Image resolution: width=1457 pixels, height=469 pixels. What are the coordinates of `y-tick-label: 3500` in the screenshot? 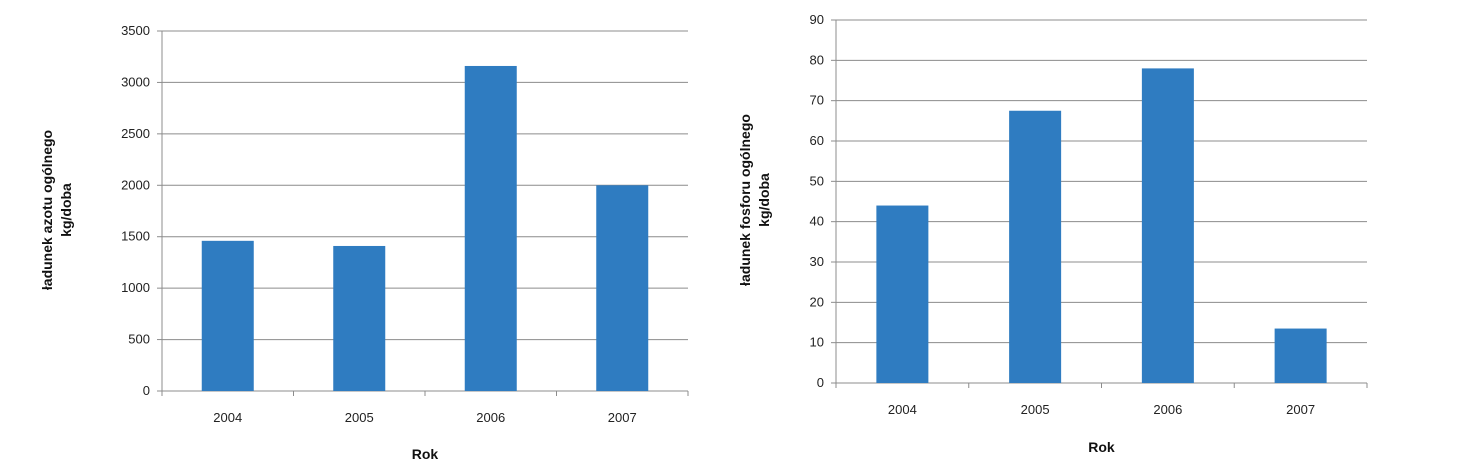 It's located at (135, 30).